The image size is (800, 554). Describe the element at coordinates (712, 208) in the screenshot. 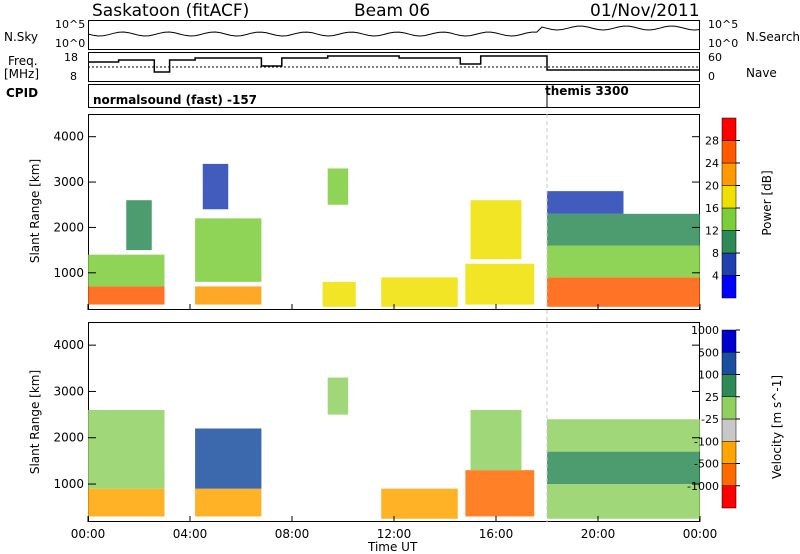

I see `colorbar-tick-label: 16` at that location.